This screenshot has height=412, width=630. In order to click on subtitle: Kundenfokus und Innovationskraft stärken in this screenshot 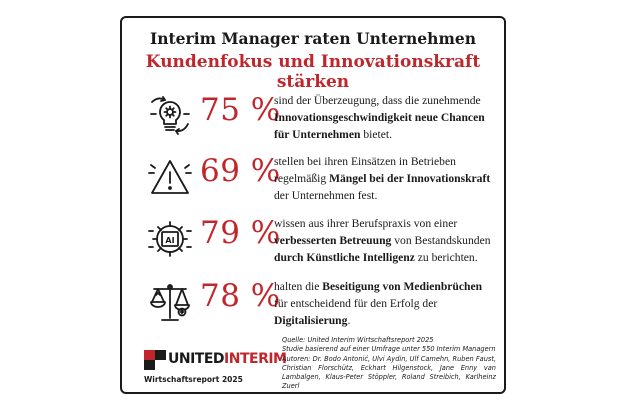, I will do `click(313, 72)`.